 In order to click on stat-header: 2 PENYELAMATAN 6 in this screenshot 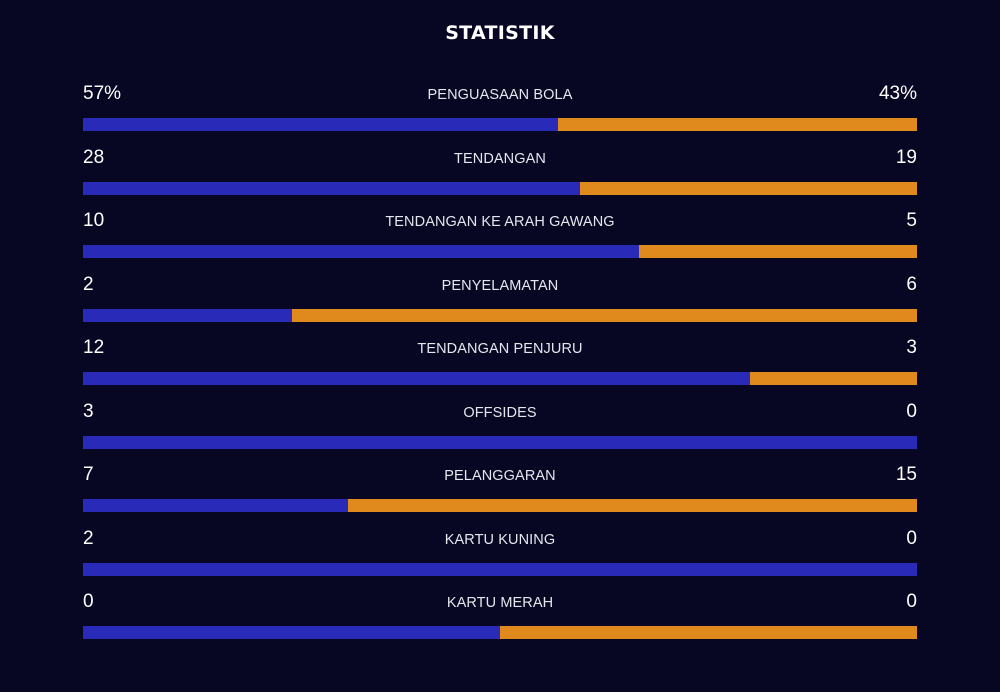, I will do `click(500, 290)`.